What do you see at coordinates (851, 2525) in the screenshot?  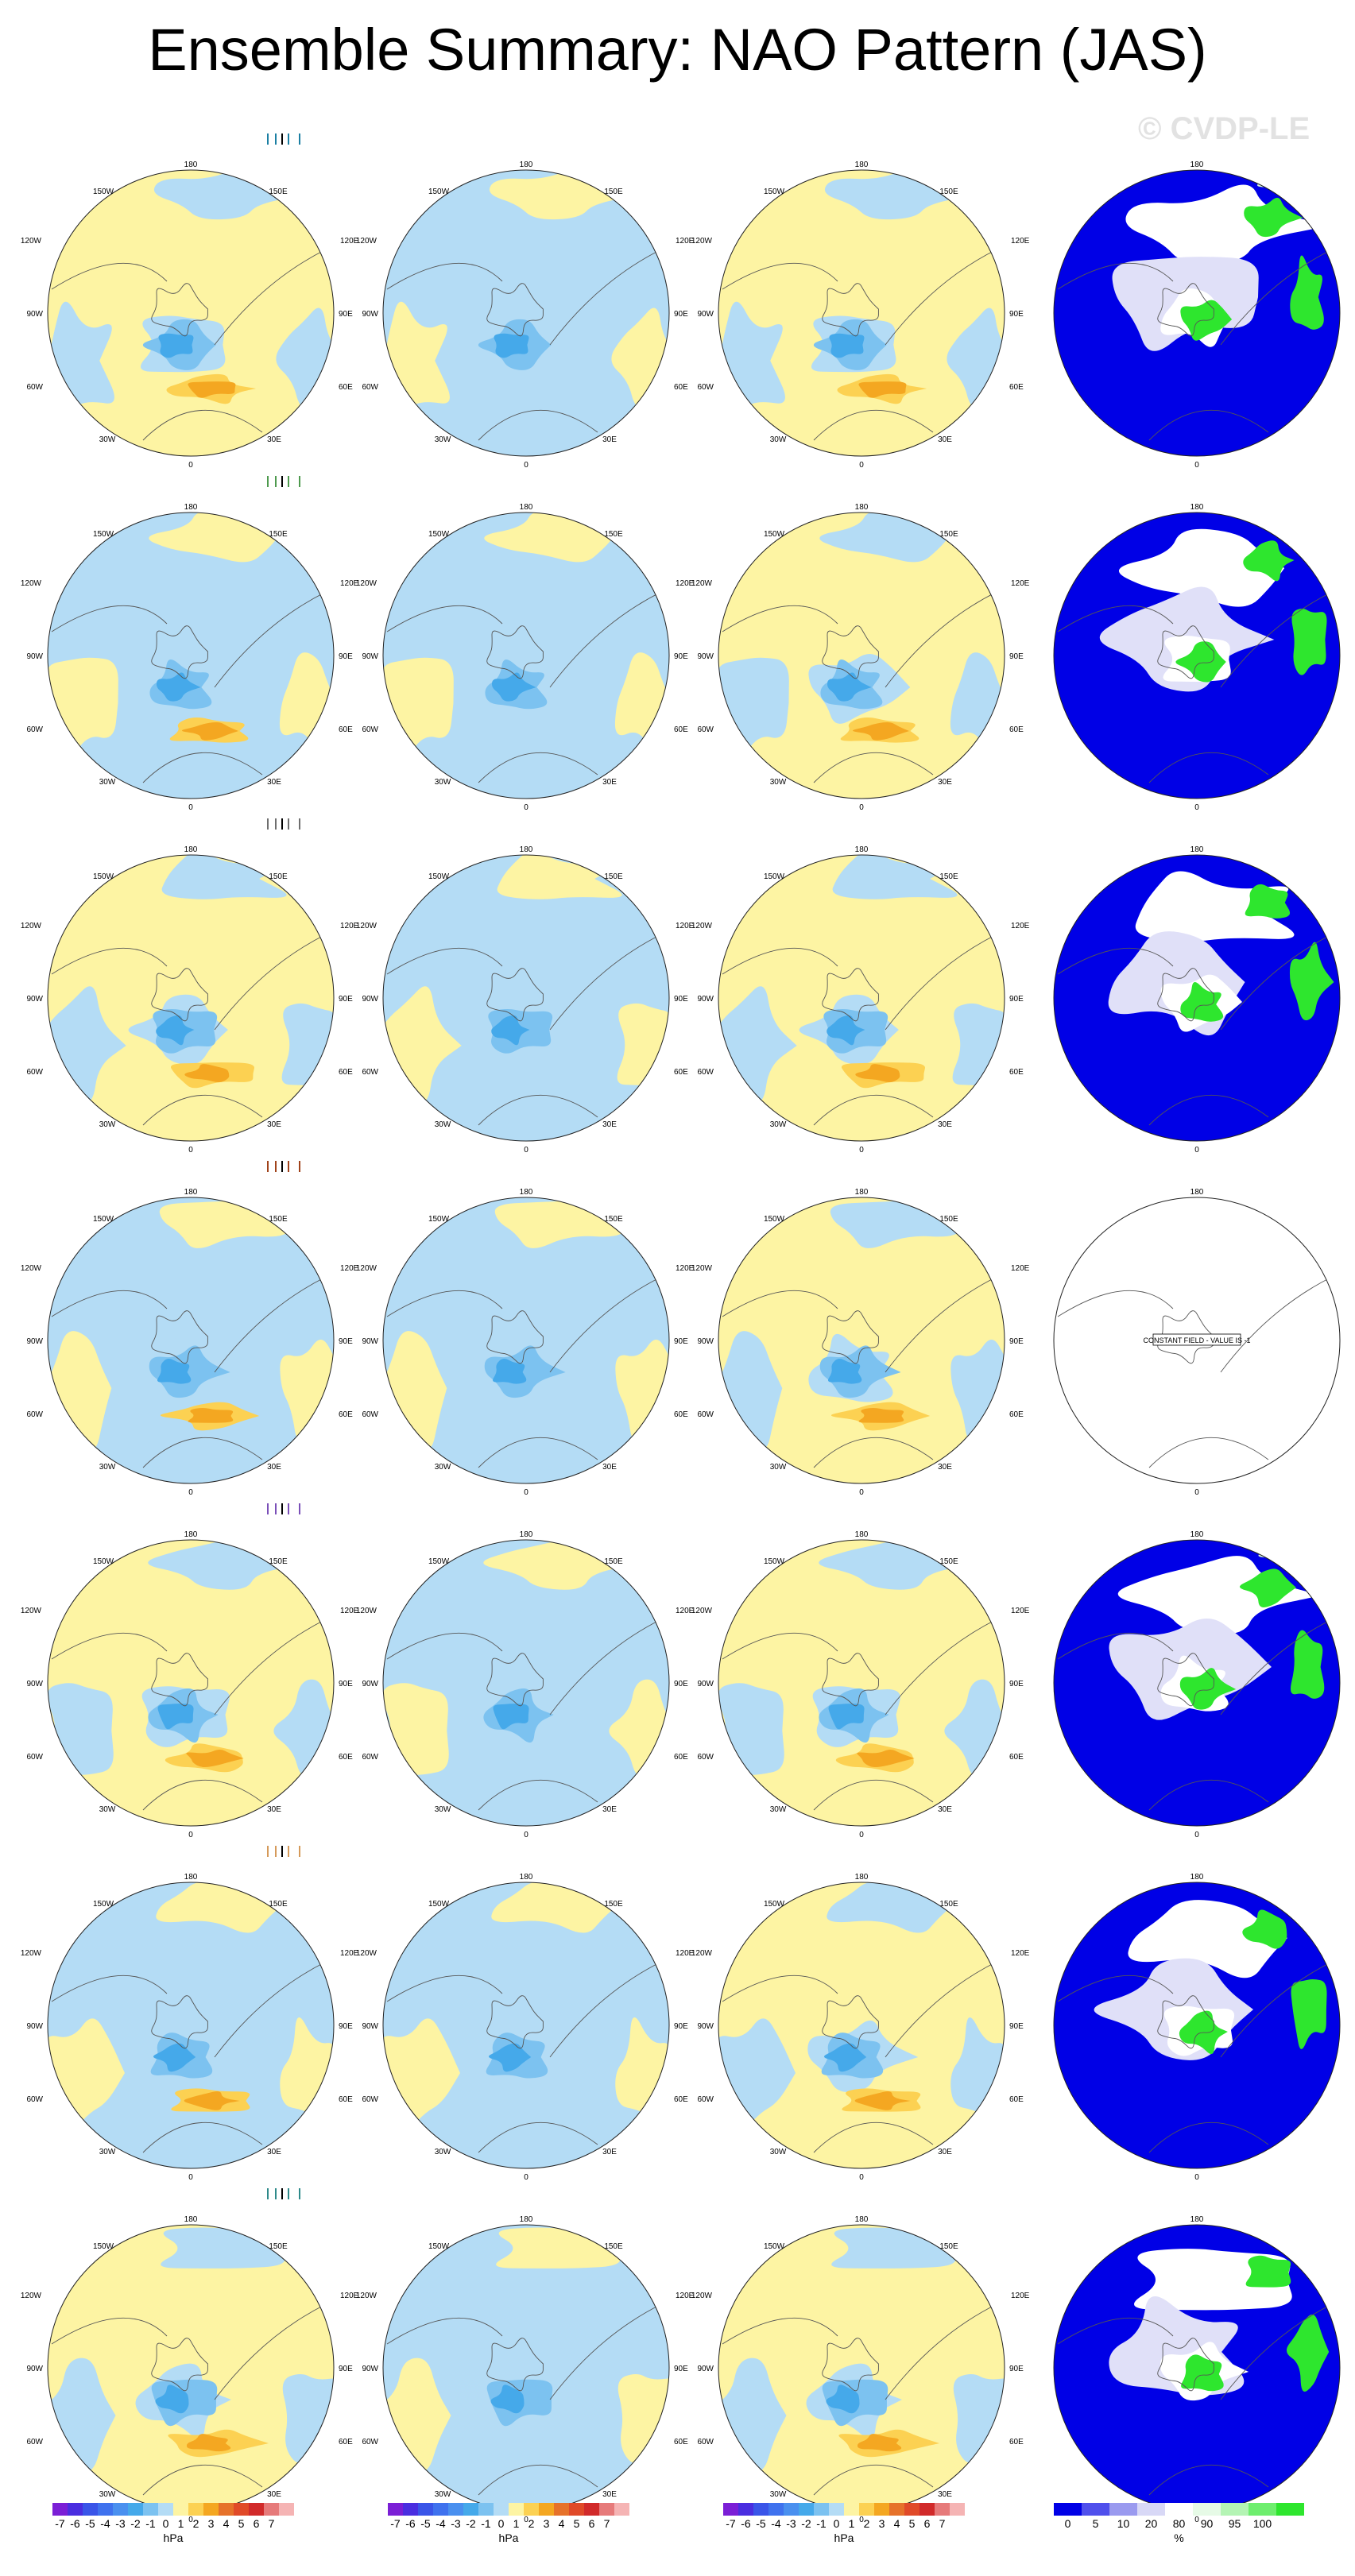 I see `hpa-colorbar-3: -7 -6 -5 -4 -3 -2 -1 0 1 2 3 4 5 6 7 hPa` at bounding box center [851, 2525].